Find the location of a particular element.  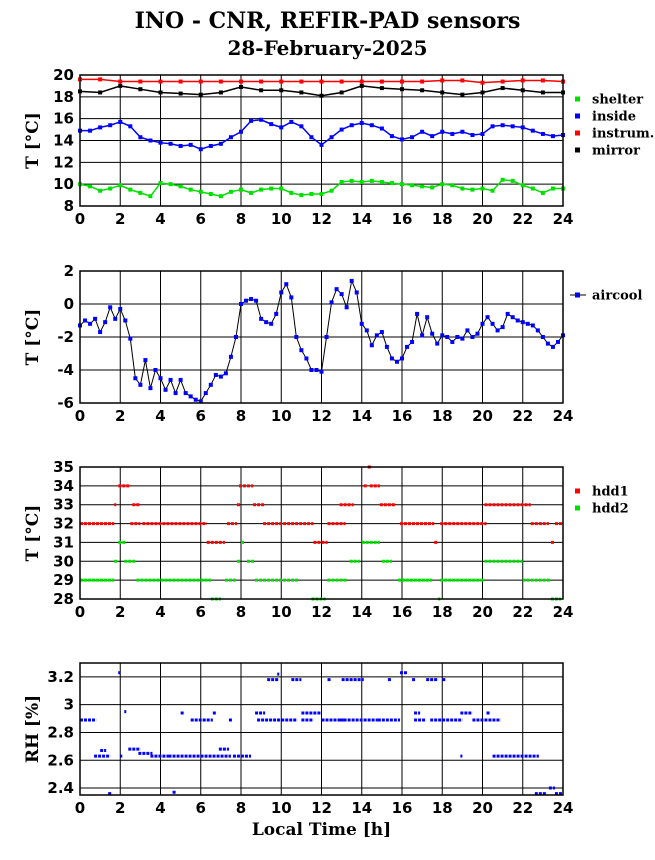

chart-subtitle: 28-February-2025 is located at coordinates (327, 48).